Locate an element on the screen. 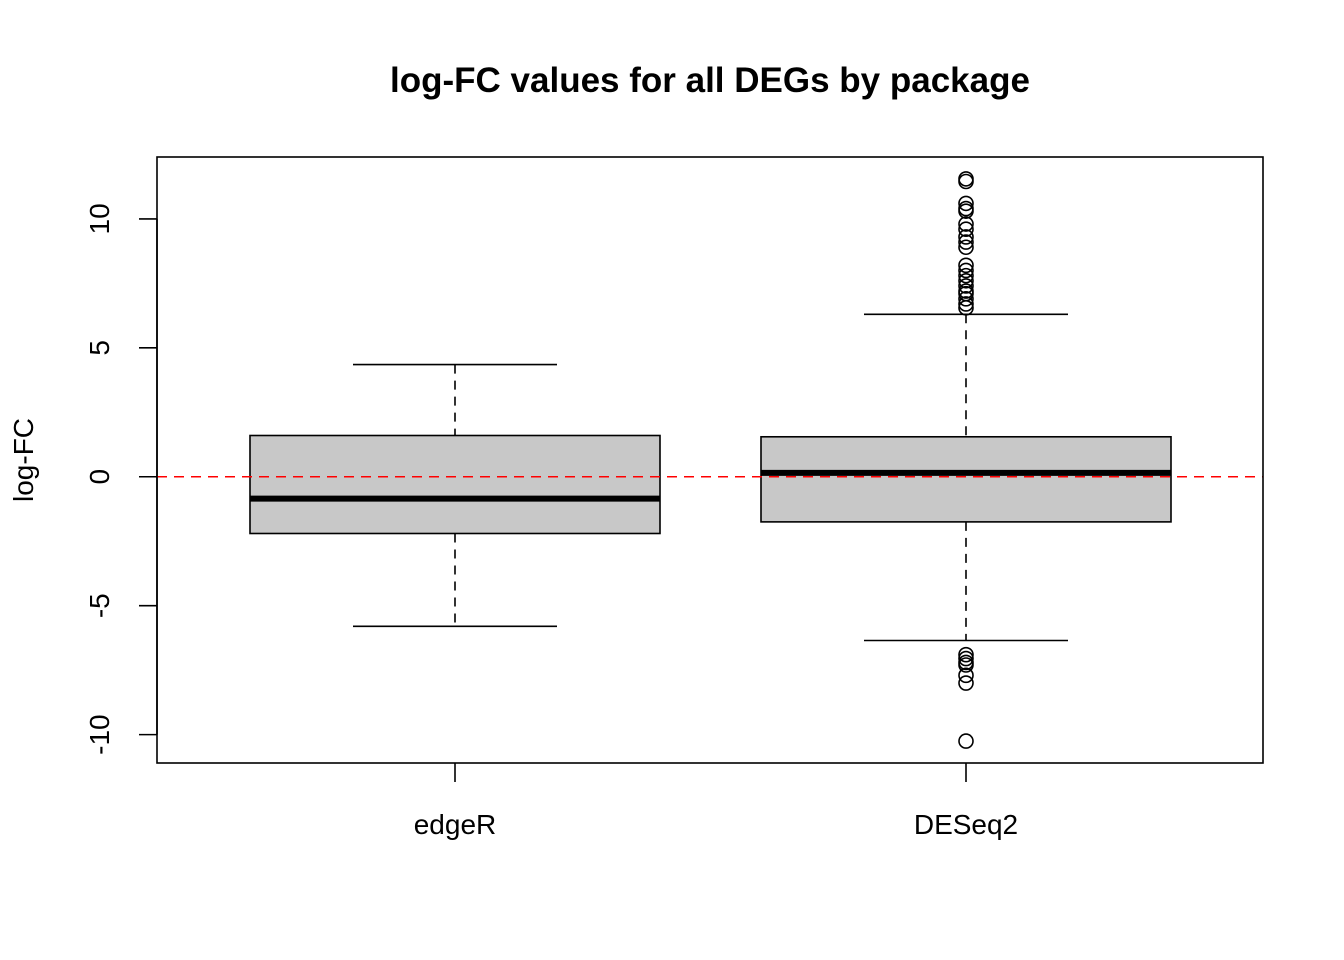  chart-title: log-FC values for all DEGs by package is located at coordinates (710, 80).